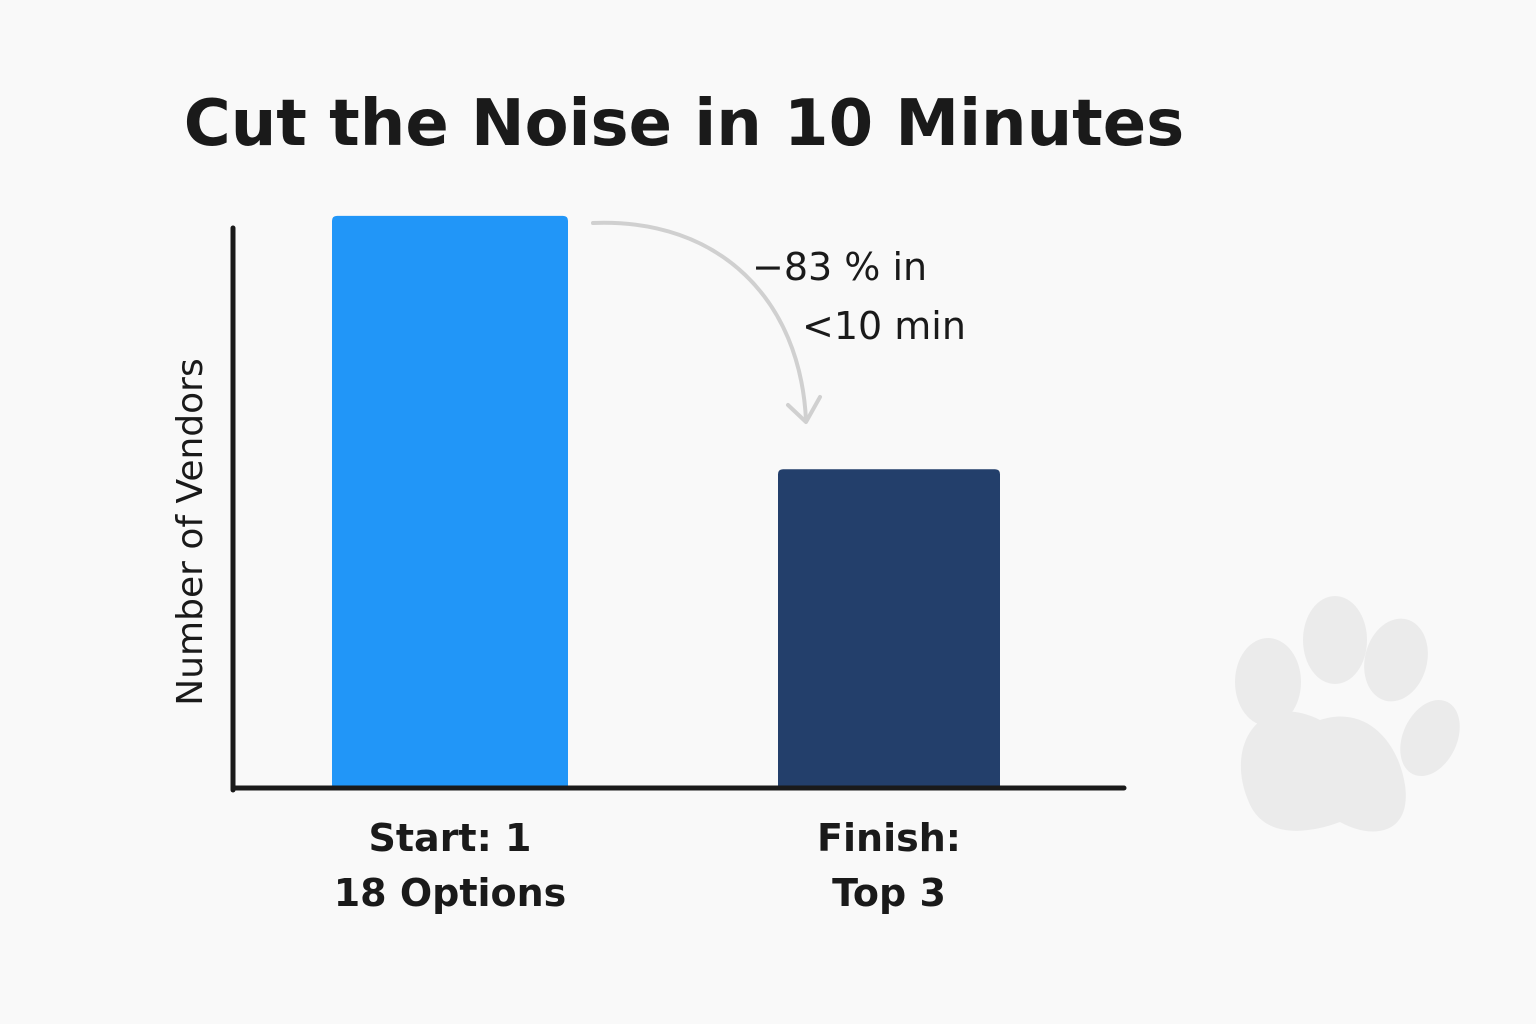  I want to click on x-tick-label-1-line-1: Start: 1, so click(450, 838).